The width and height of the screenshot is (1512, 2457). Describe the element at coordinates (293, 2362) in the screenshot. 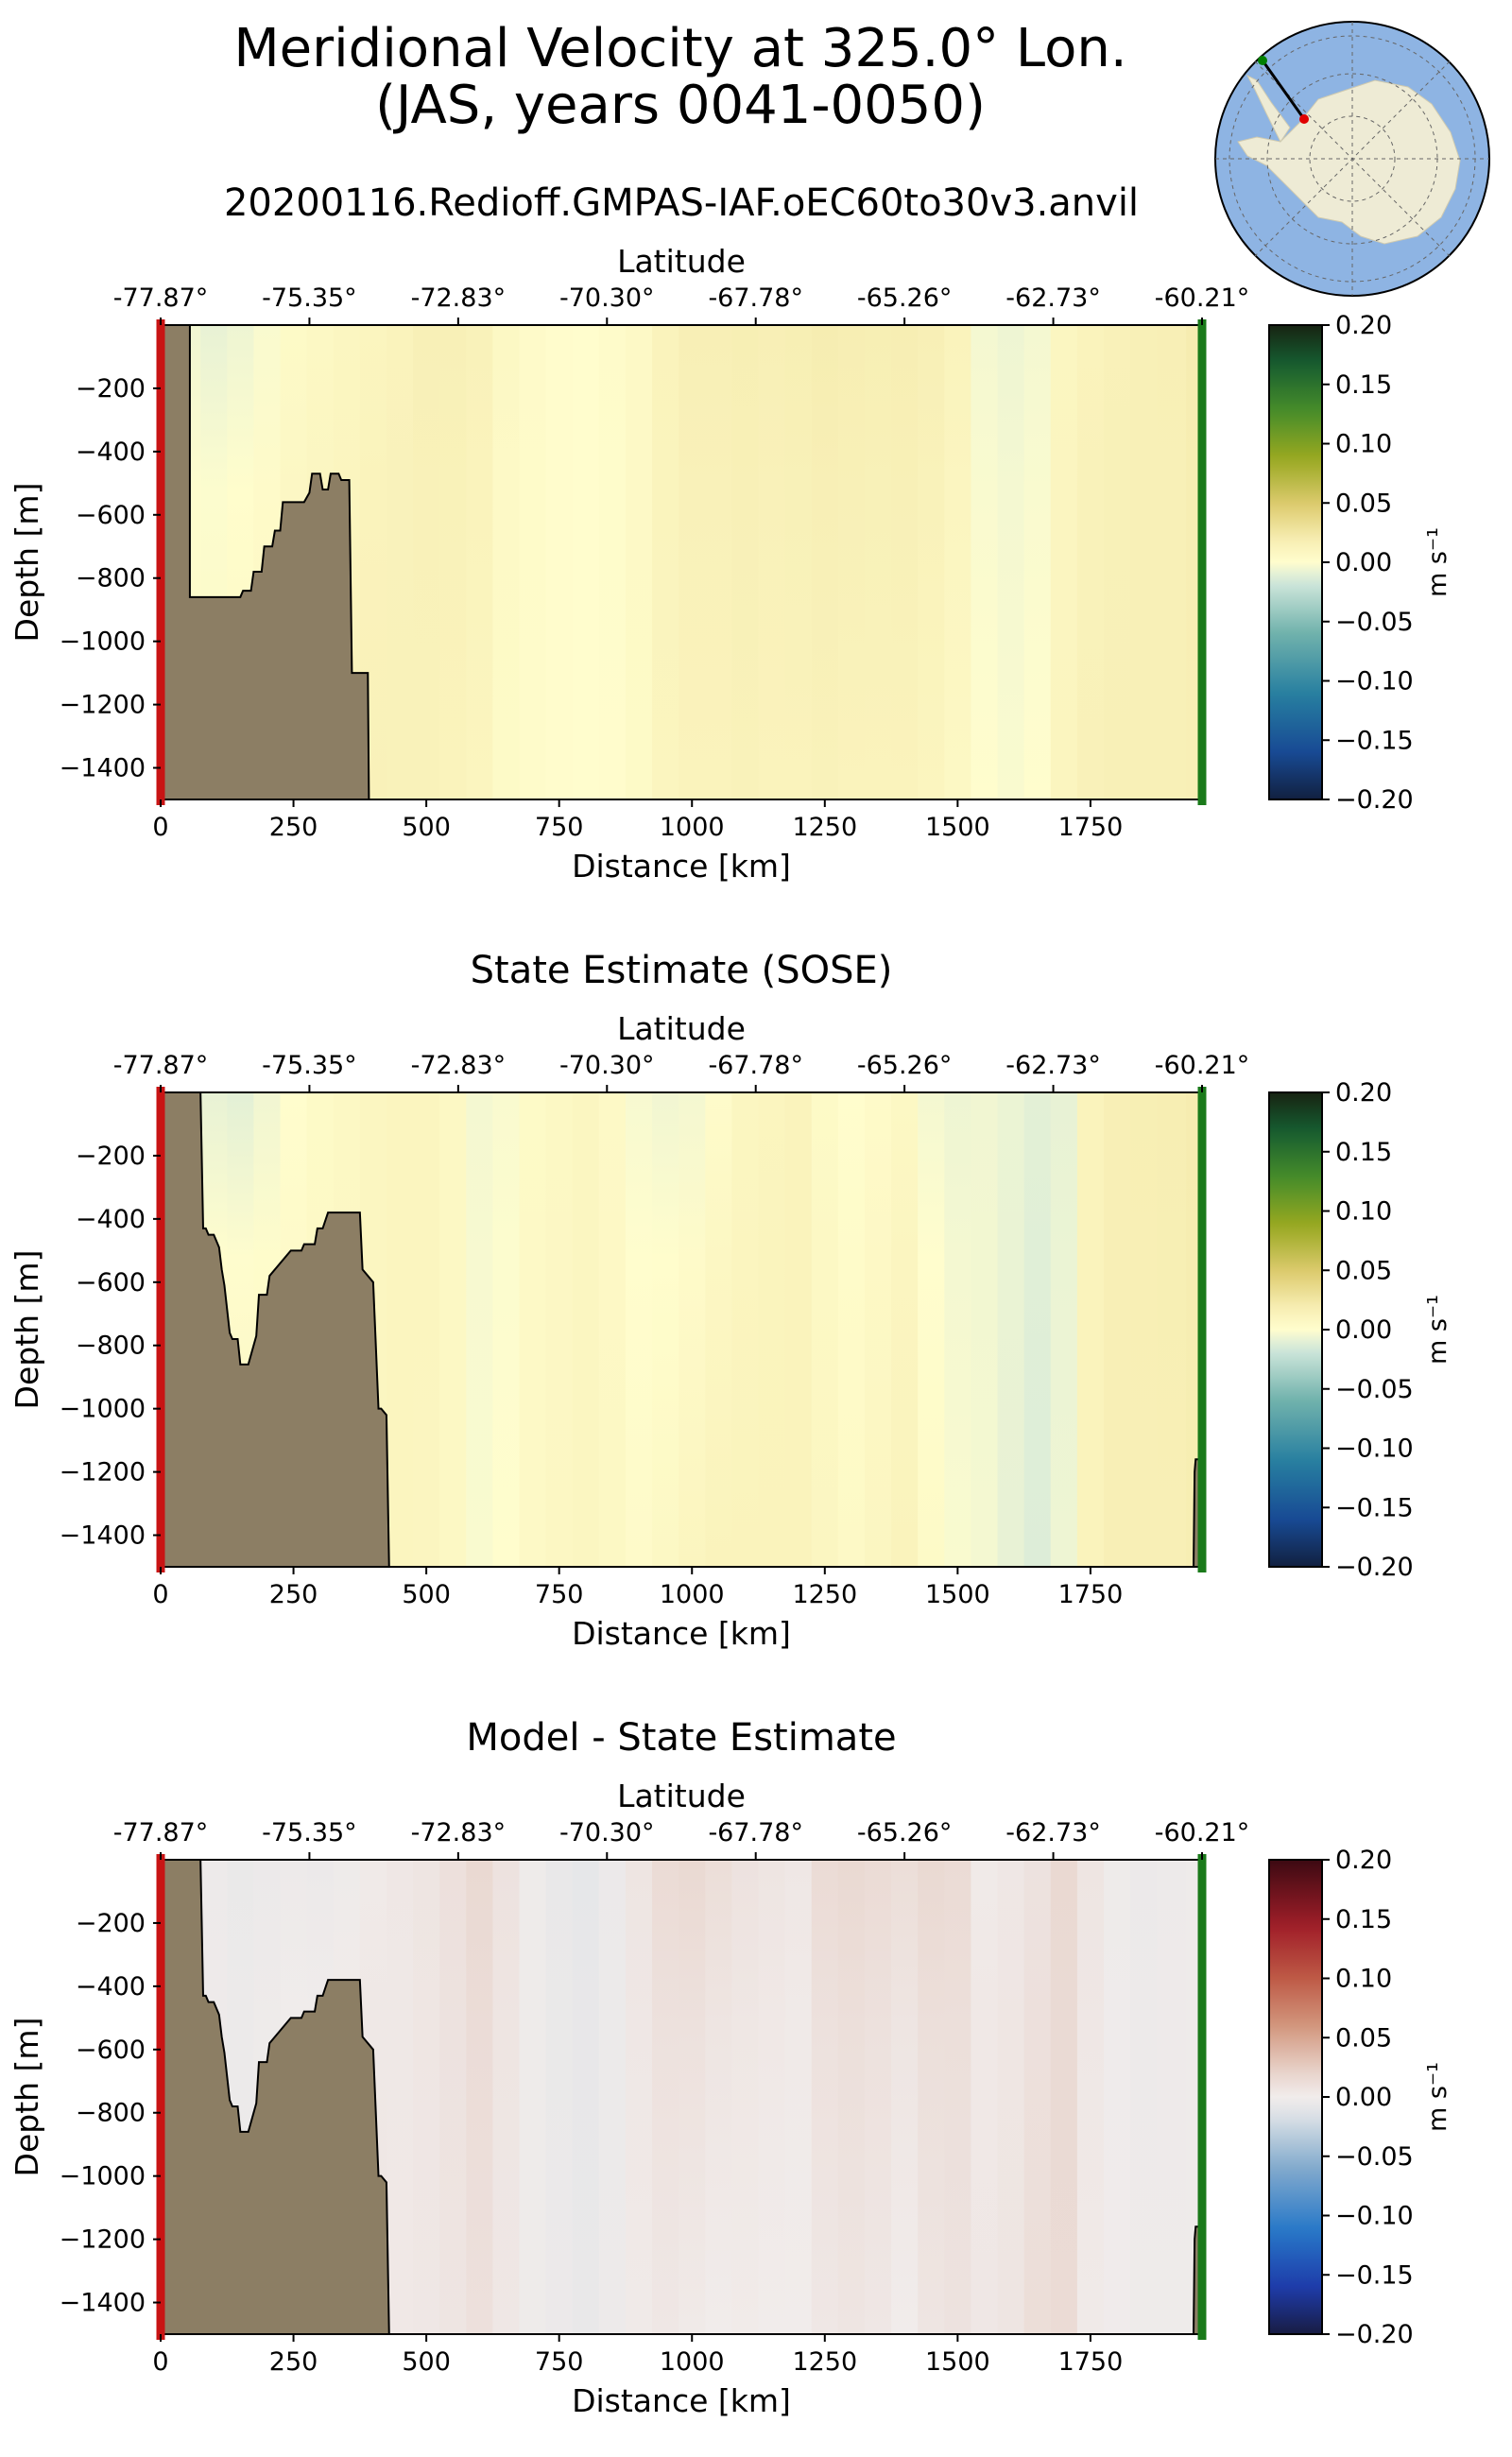

I see `x-tick-label: 250` at that location.